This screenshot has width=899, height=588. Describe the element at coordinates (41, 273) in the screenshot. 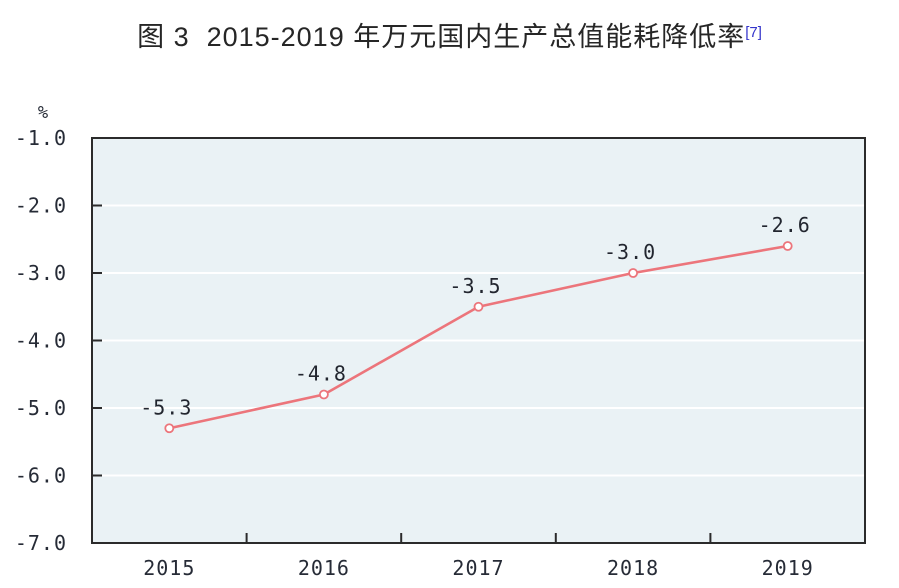

I see `y-tick-label: -3.0` at that location.